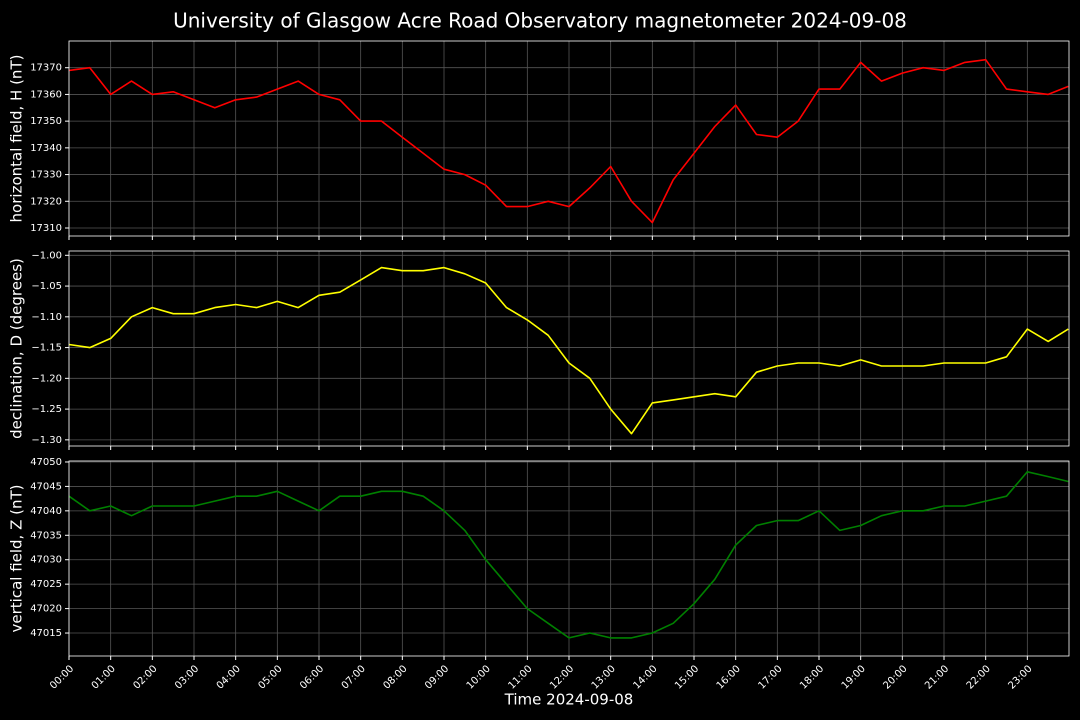  Describe the element at coordinates (46, 68) in the screenshot. I see `y-tick-label: 17370` at that location.